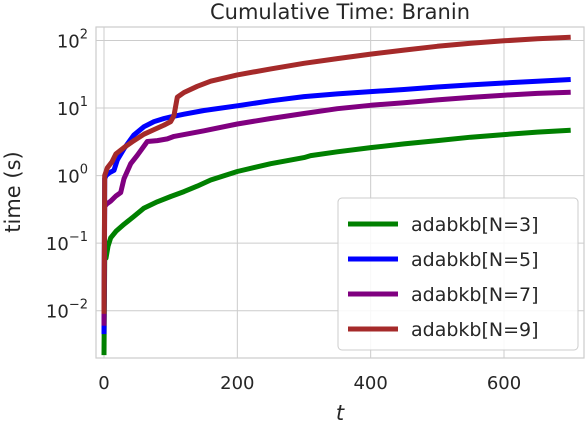 This screenshot has width=586, height=426. What do you see at coordinates (309, 383) in the screenshot?
I see `x-tick-labels: 0 200 400 600` at bounding box center [309, 383].